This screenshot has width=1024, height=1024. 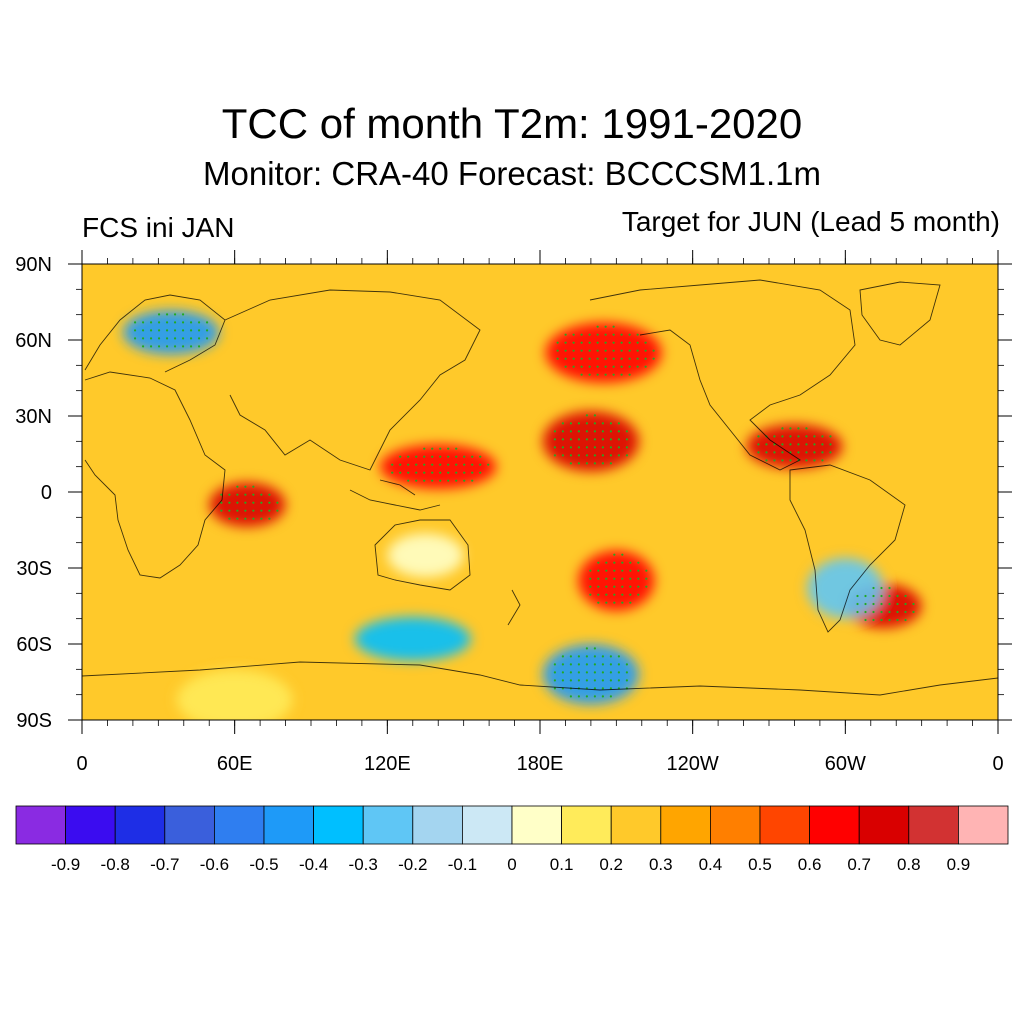 I want to click on region-argentina-south-america, so click(x=845, y=588).